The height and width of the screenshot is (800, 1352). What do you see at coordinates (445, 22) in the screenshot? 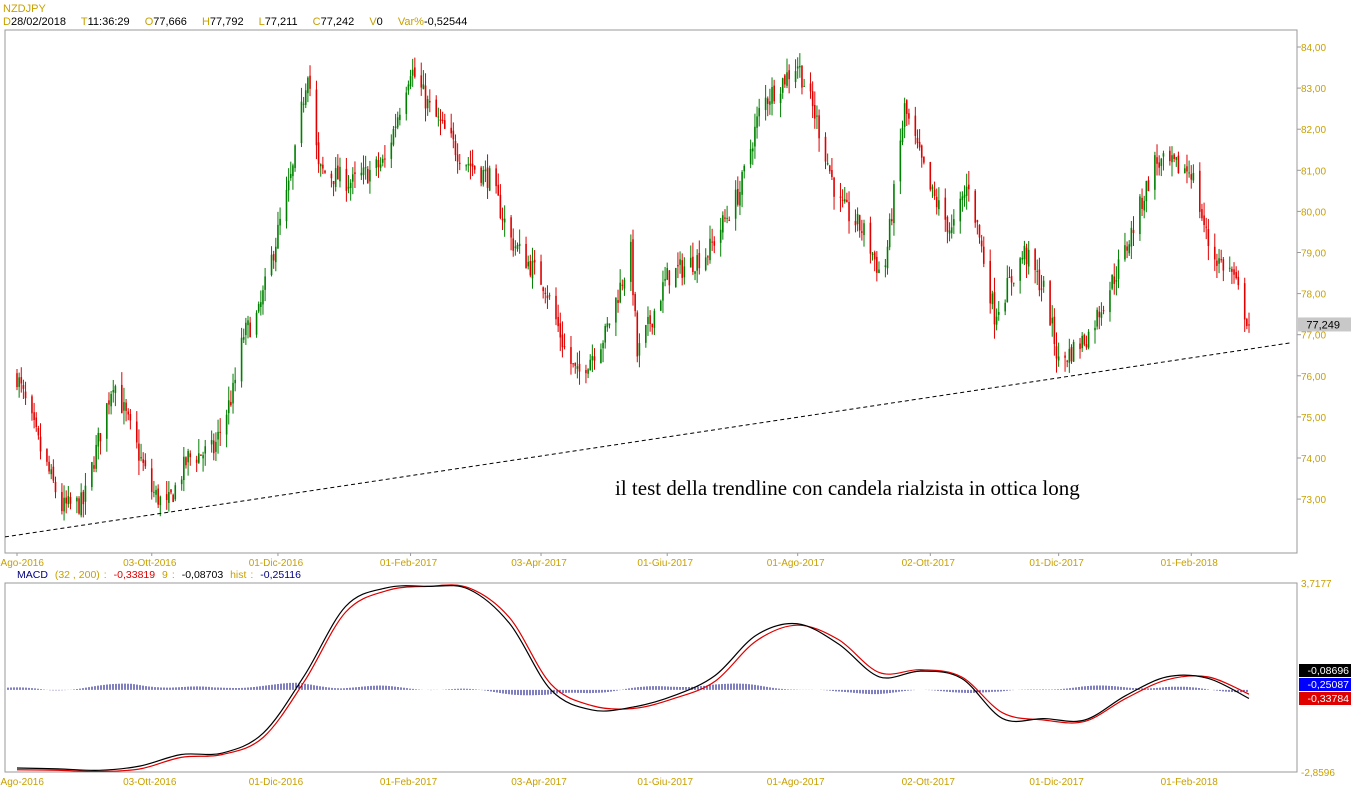
I see `var-value: -0,52544` at bounding box center [445, 22].